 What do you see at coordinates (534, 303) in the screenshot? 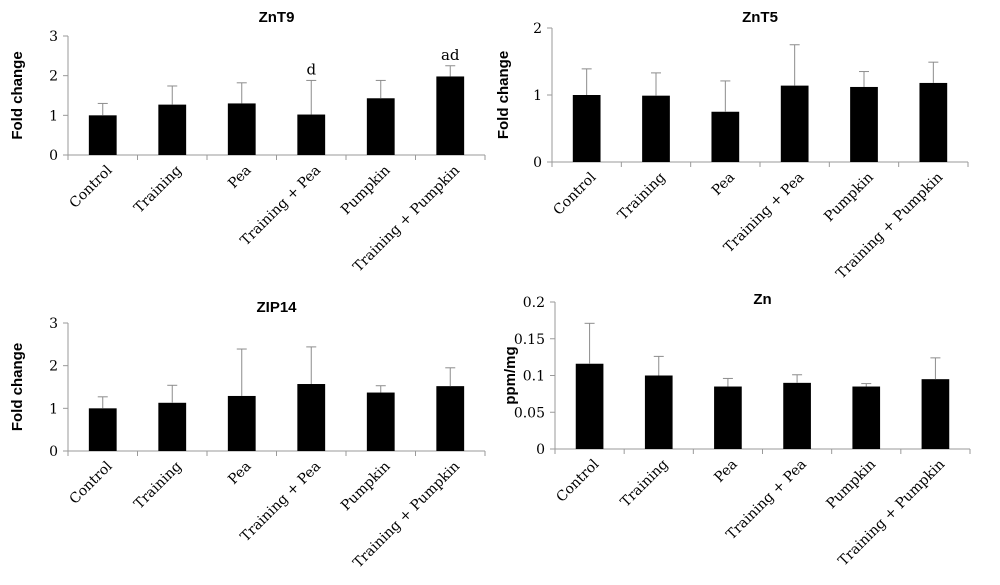
I see `y-tick-label: 0.2` at bounding box center [534, 303].